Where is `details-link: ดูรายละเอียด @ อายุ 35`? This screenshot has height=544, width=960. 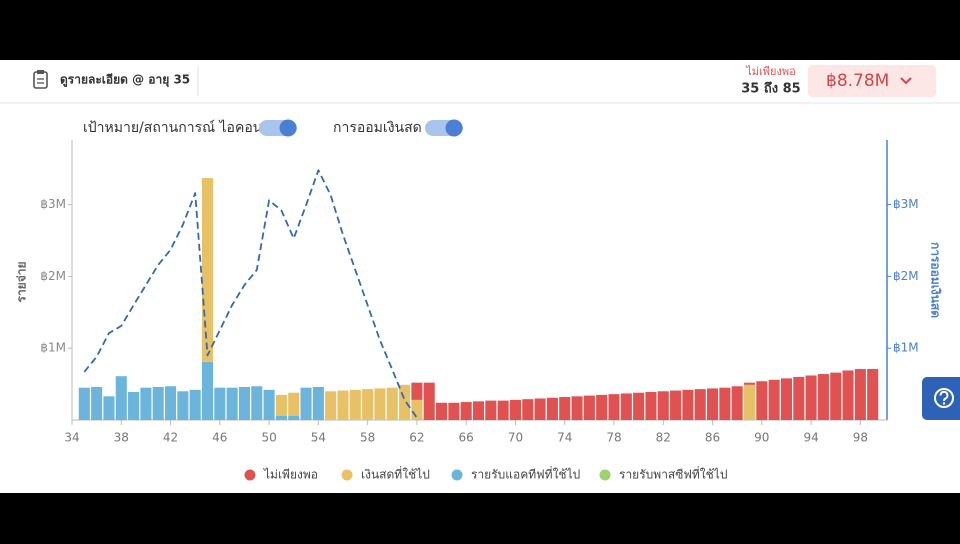 details-link: ดูรายละเอียด @ อายุ 35 is located at coordinates (111, 79).